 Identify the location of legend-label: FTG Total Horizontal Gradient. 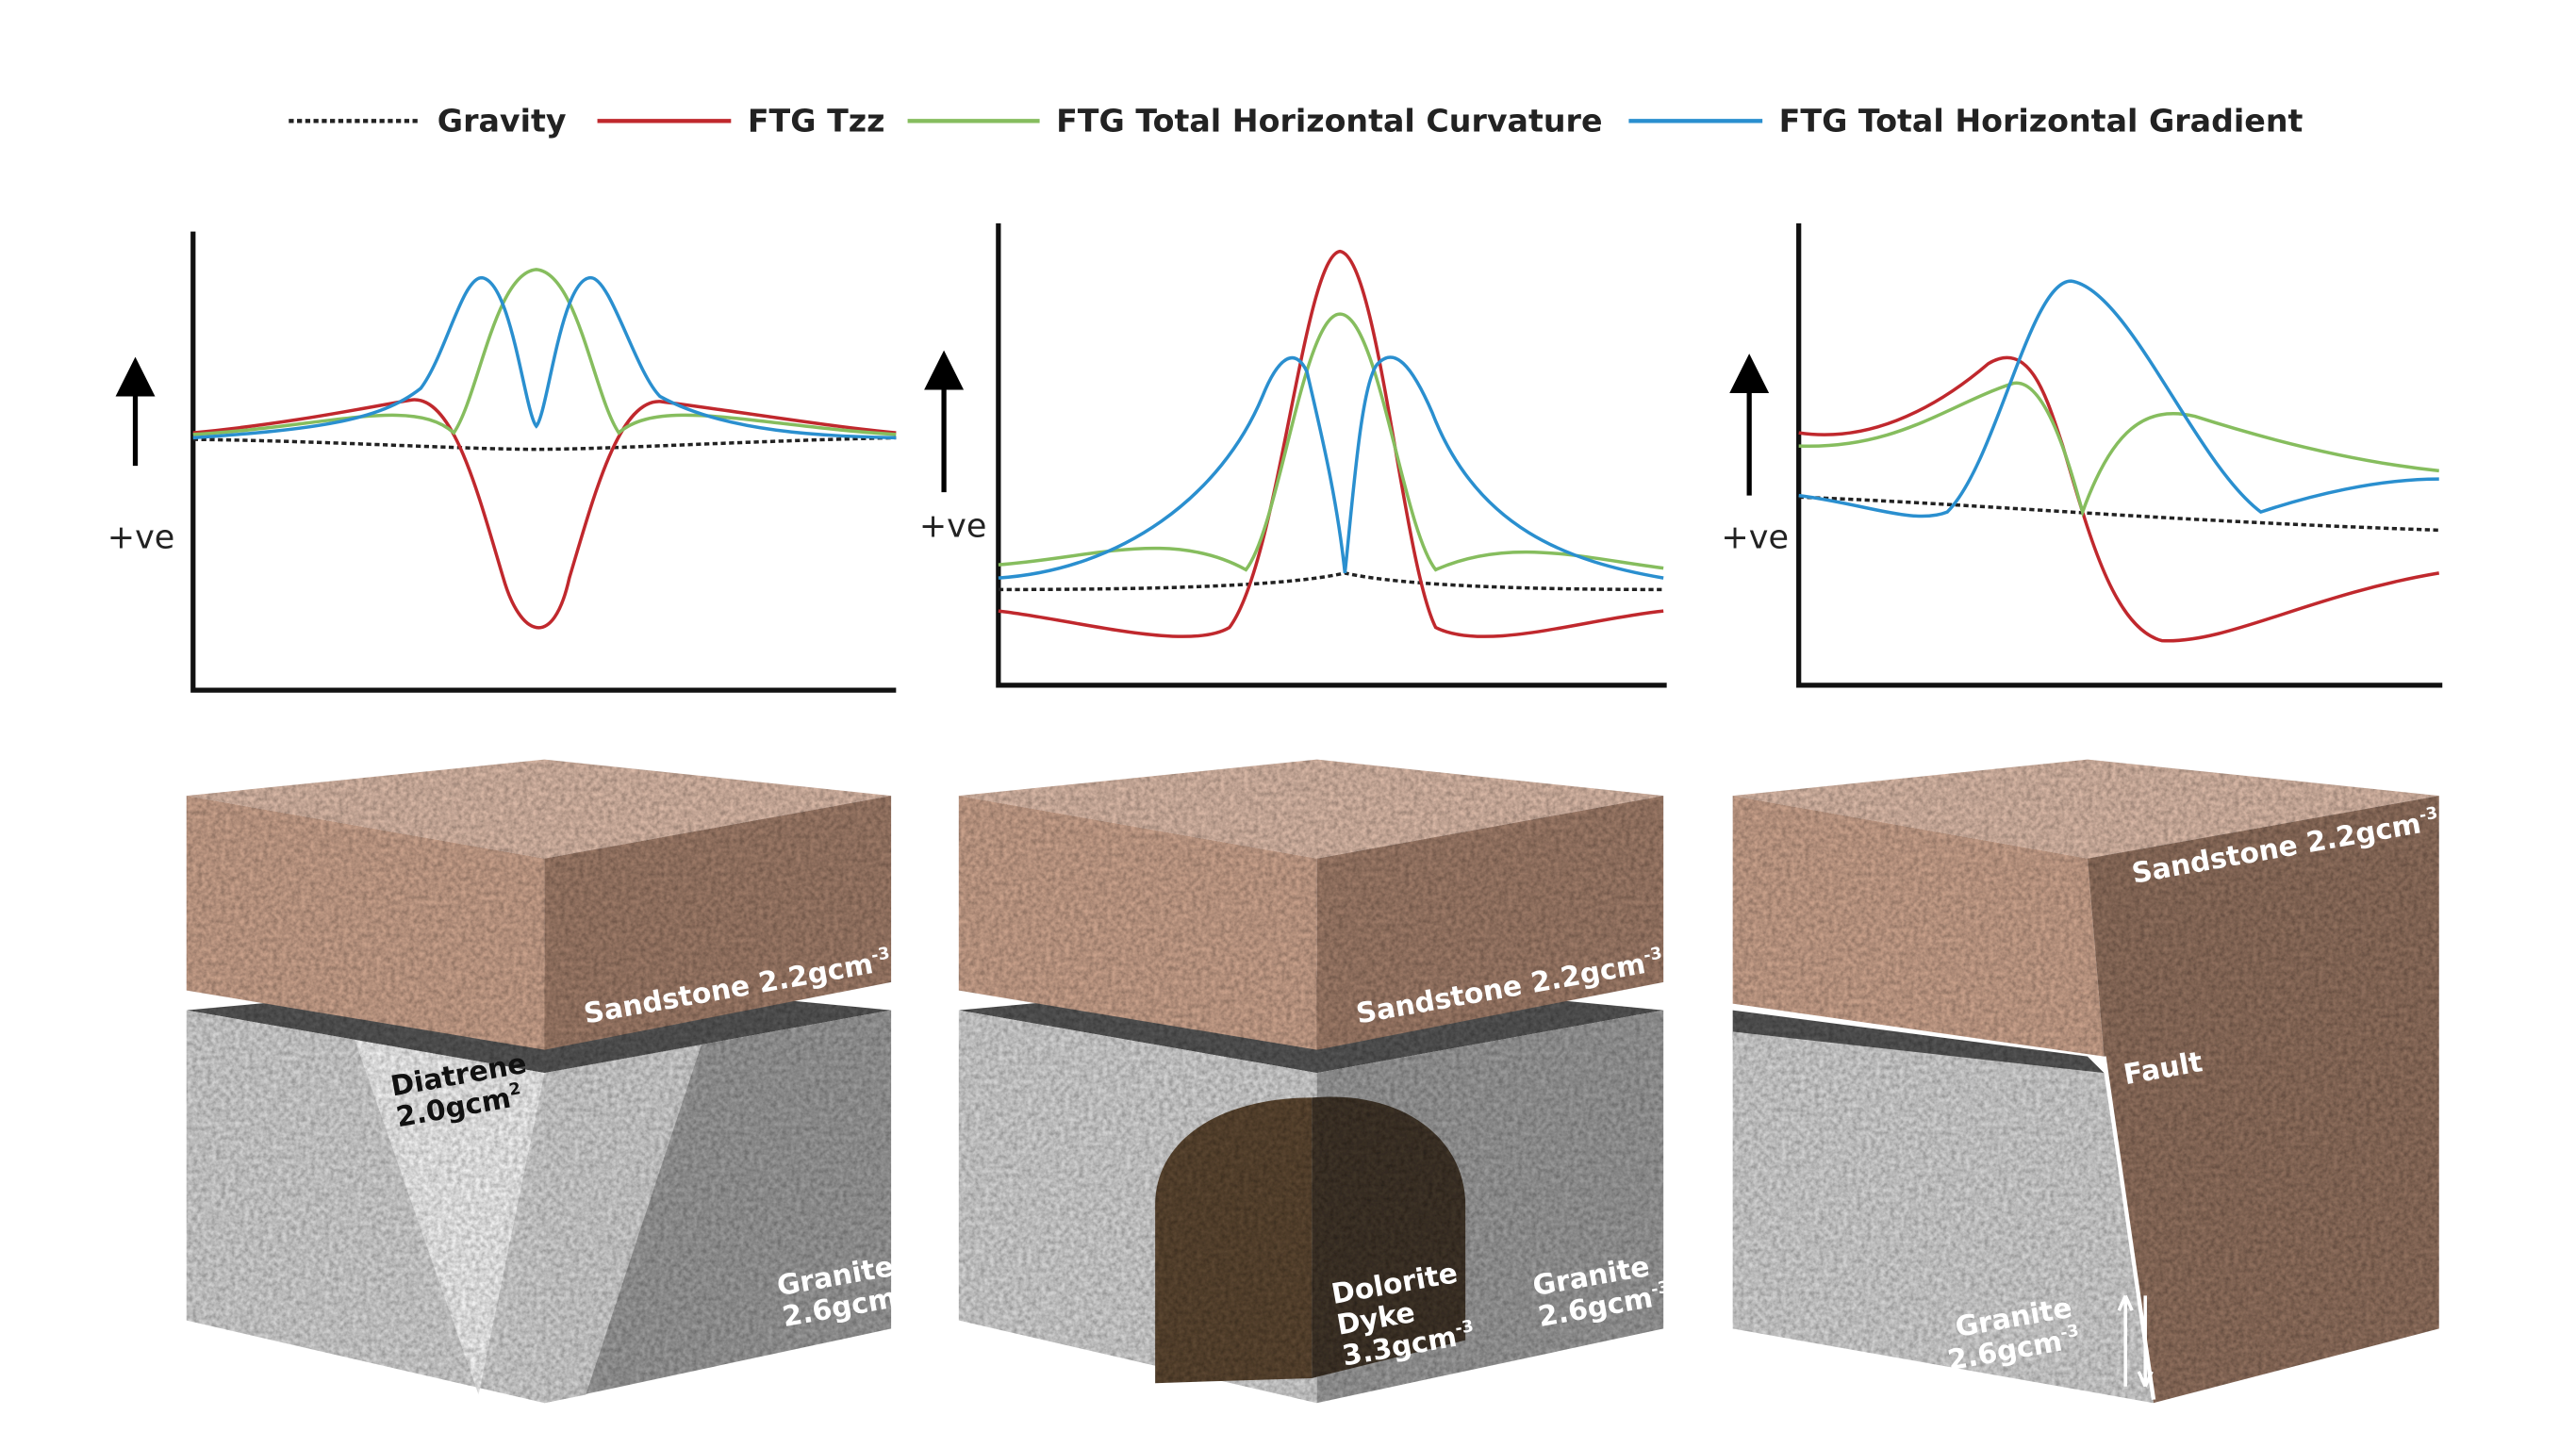
(2041, 121).